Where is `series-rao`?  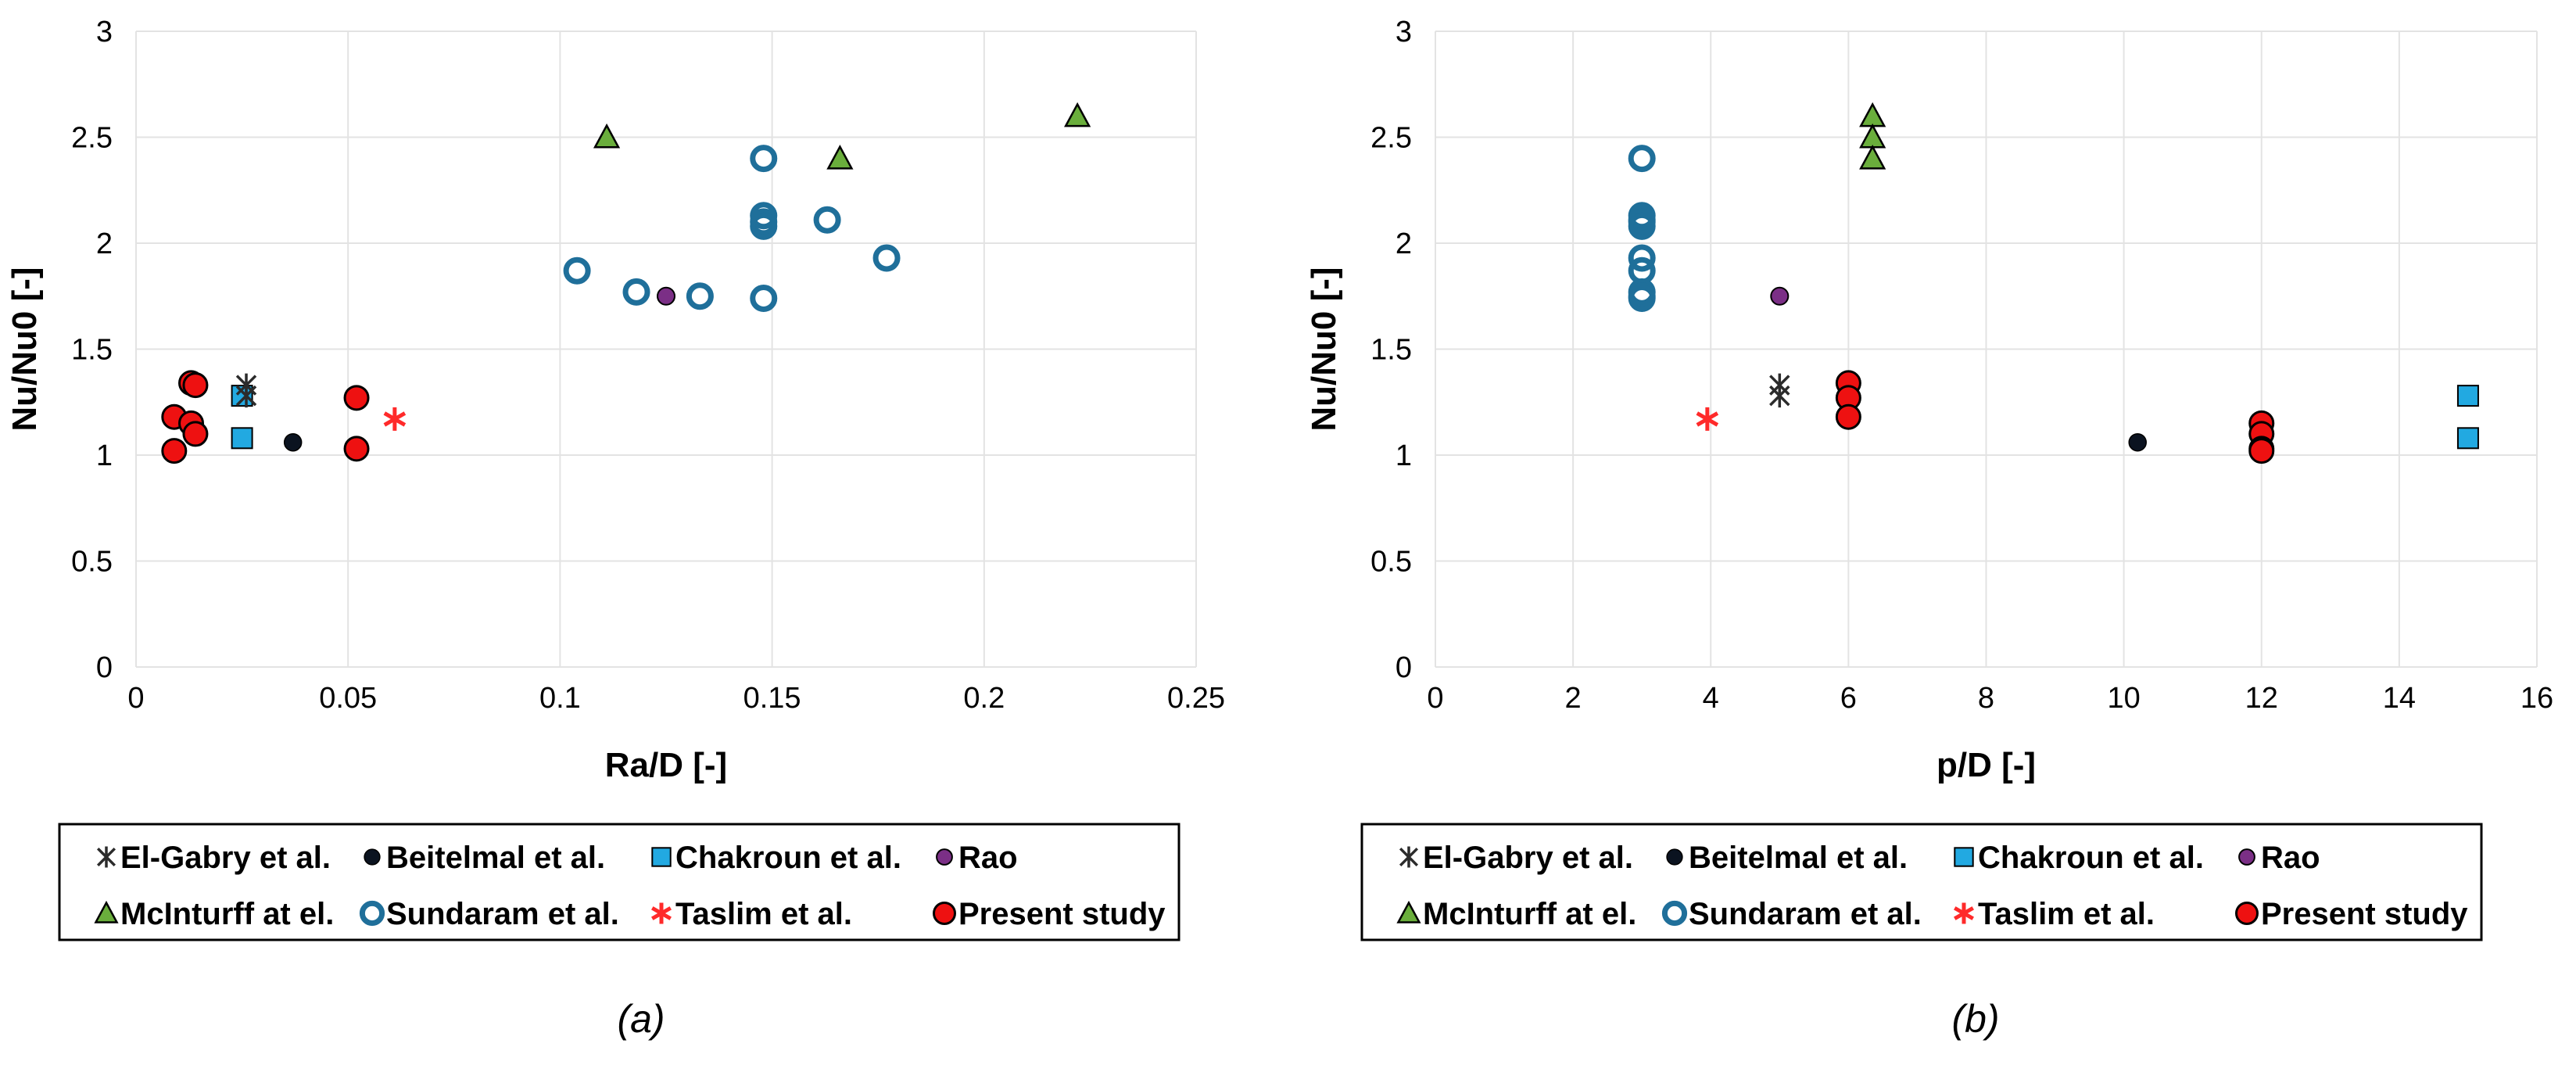 series-rao is located at coordinates (1780, 296).